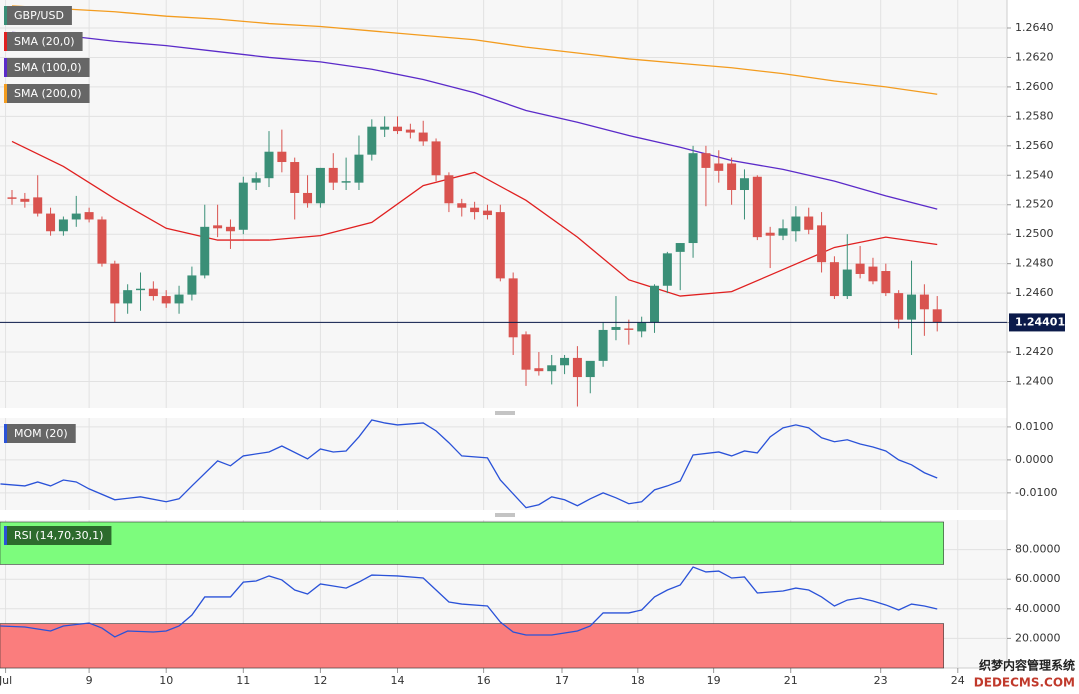 The width and height of the screenshot is (1079, 694). I want to click on y-tick-label: 80.0000, so click(1038, 549).